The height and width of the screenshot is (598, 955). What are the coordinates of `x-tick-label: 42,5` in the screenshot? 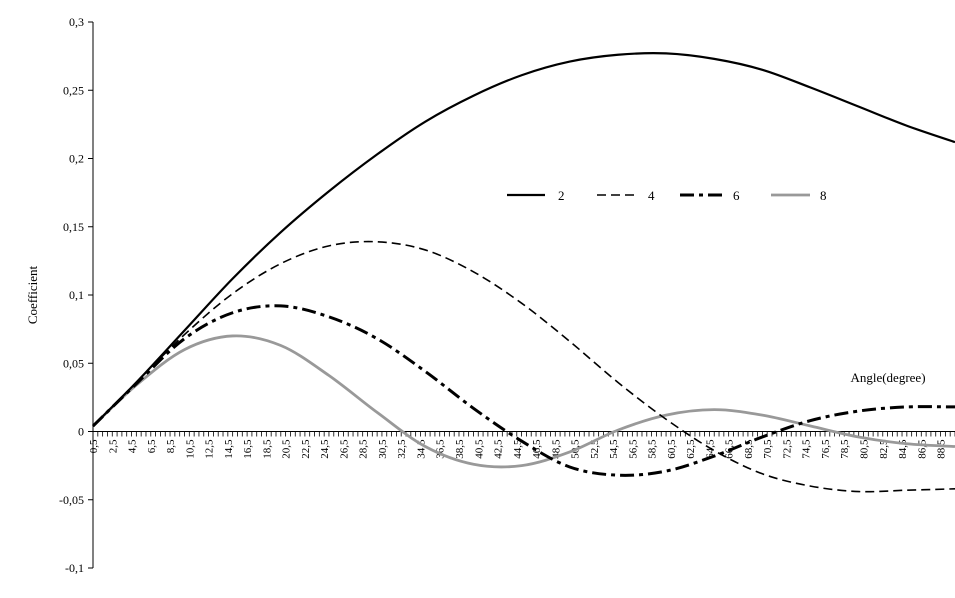 It's located at (499, 449).